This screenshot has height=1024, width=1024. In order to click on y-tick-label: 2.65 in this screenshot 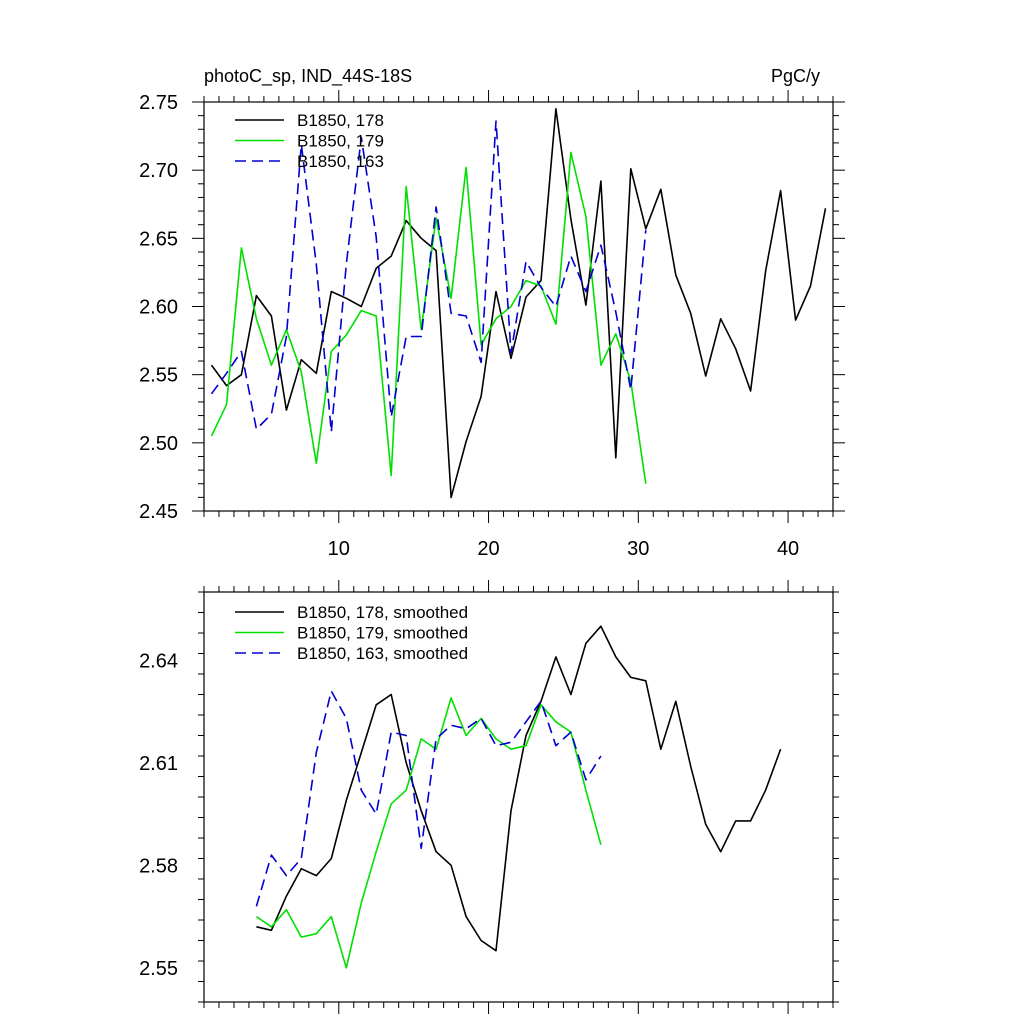, I will do `click(158, 239)`.